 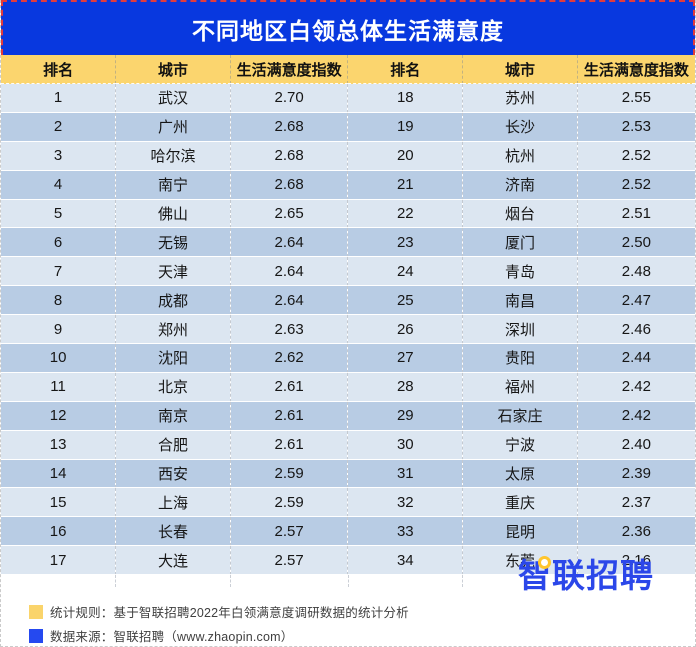 What do you see at coordinates (289, 300) in the screenshot?
I see `index-cell: 2.64` at bounding box center [289, 300].